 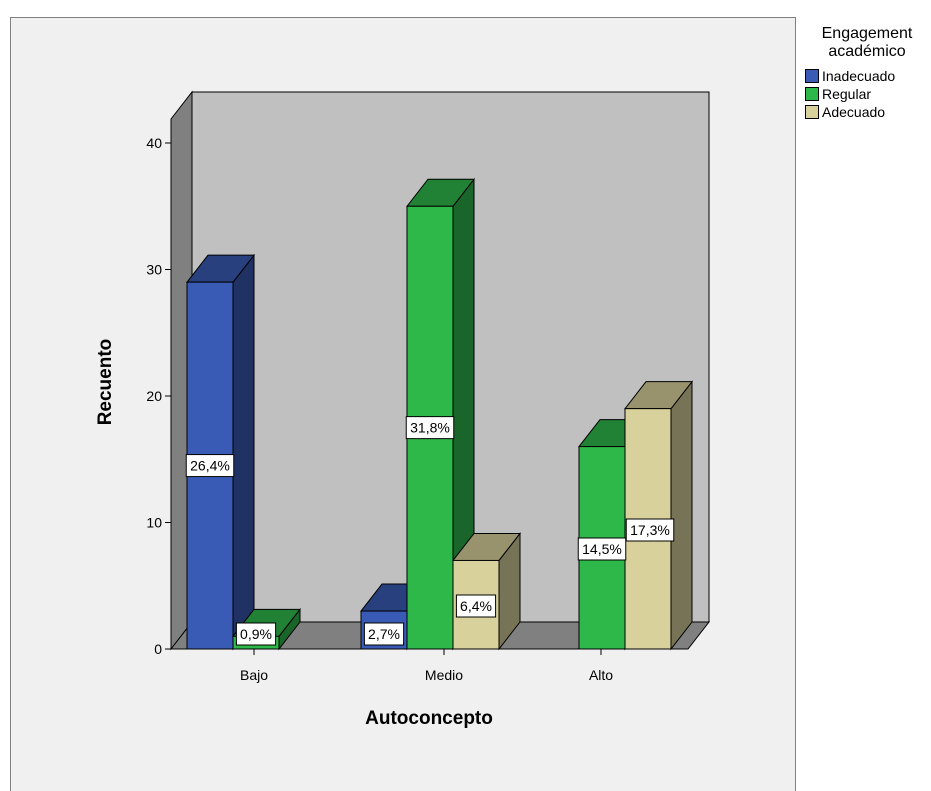 What do you see at coordinates (812, 76) in the screenshot?
I see `legend-swatch-inadecuado` at bounding box center [812, 76].